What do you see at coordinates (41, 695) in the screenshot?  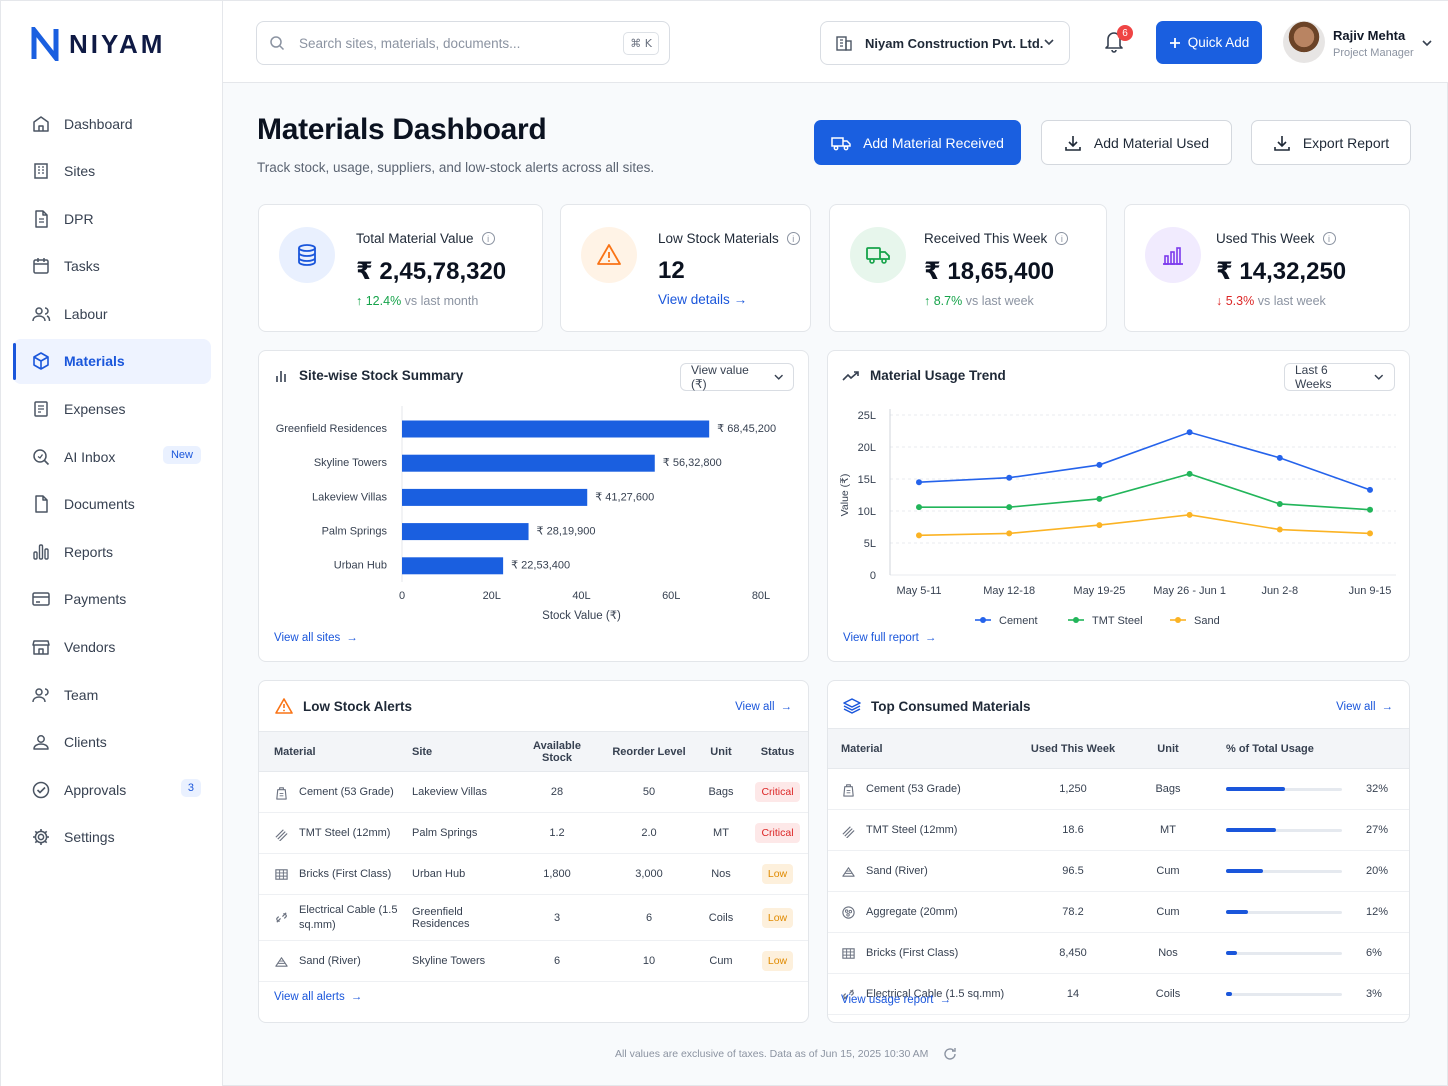 I see `team-icon` at bounding box center [41, 695].